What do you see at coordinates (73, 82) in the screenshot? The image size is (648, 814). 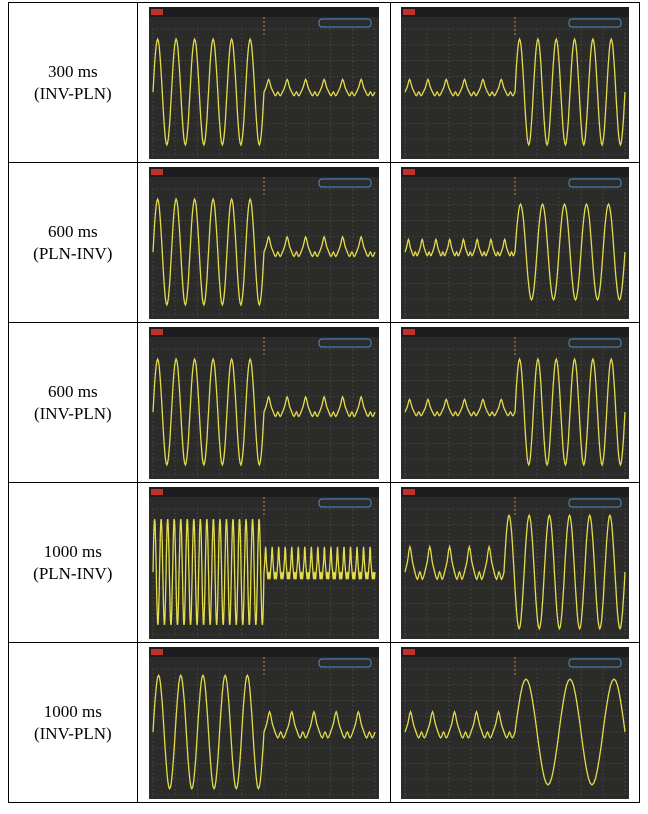 I see `label-cell: 300 ms (INV-PLN)` at bounding box center [73, 82].